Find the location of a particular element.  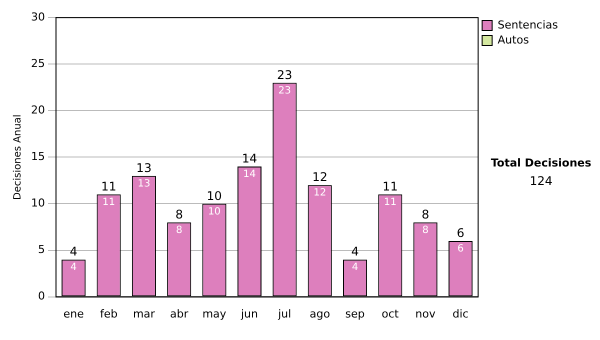

data-label: 12 is located at coordinates (319, 193).